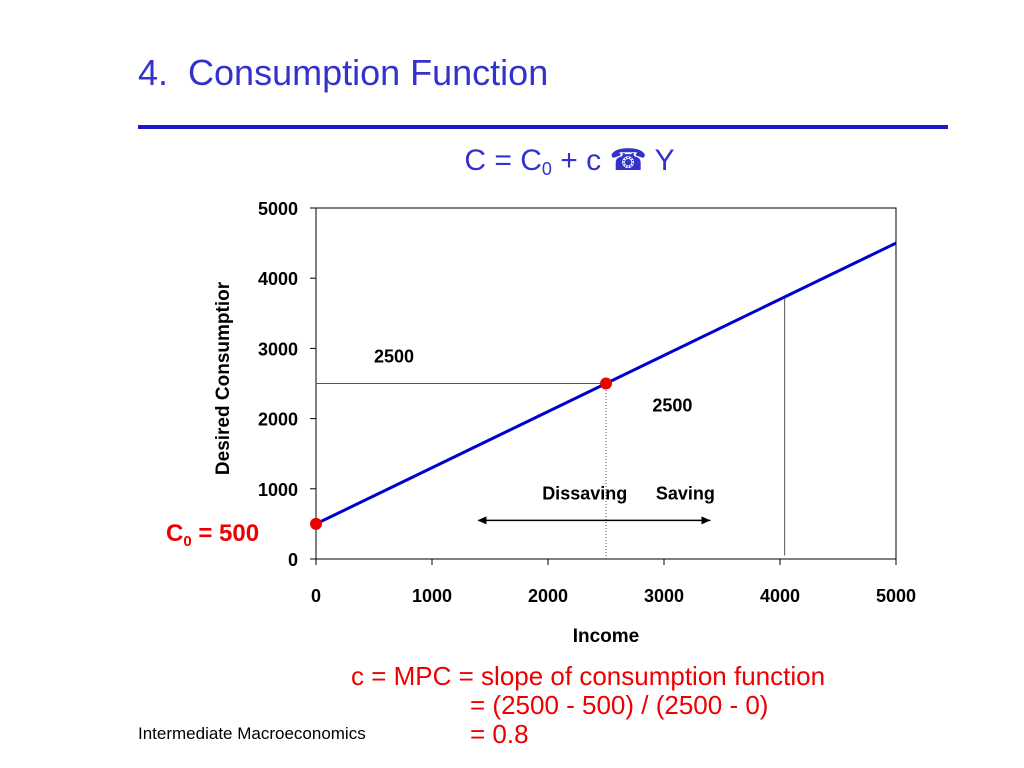 Image resolution: width=1024 pixels, height=768 pixels. I want to click on telephone-icon: ☎, so click(628, 160).